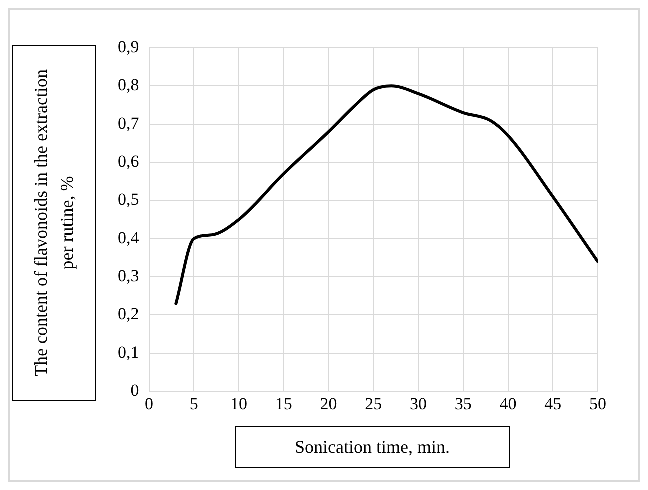 The width and height of the screenshot is (648, 490). Describe the element at coordinates (129, 46) in the screenshot. I see `y-tick-label: 0,9` at that location.